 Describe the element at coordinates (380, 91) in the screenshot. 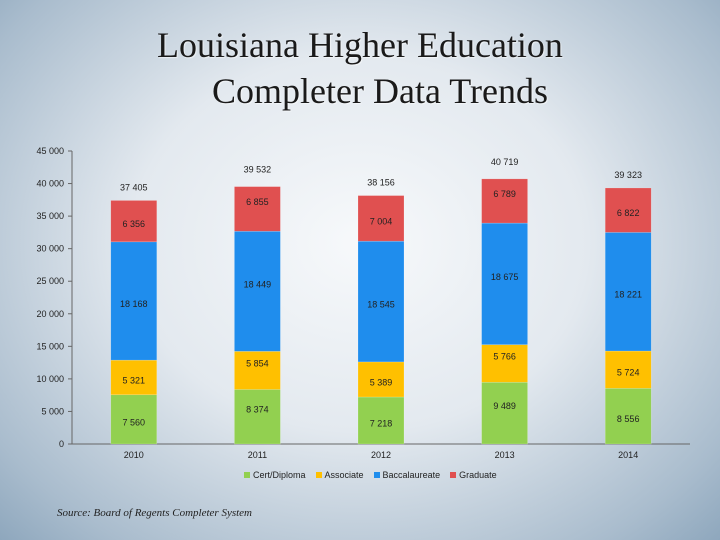

I see `title-line-2: Completer Data Trends` at that location.